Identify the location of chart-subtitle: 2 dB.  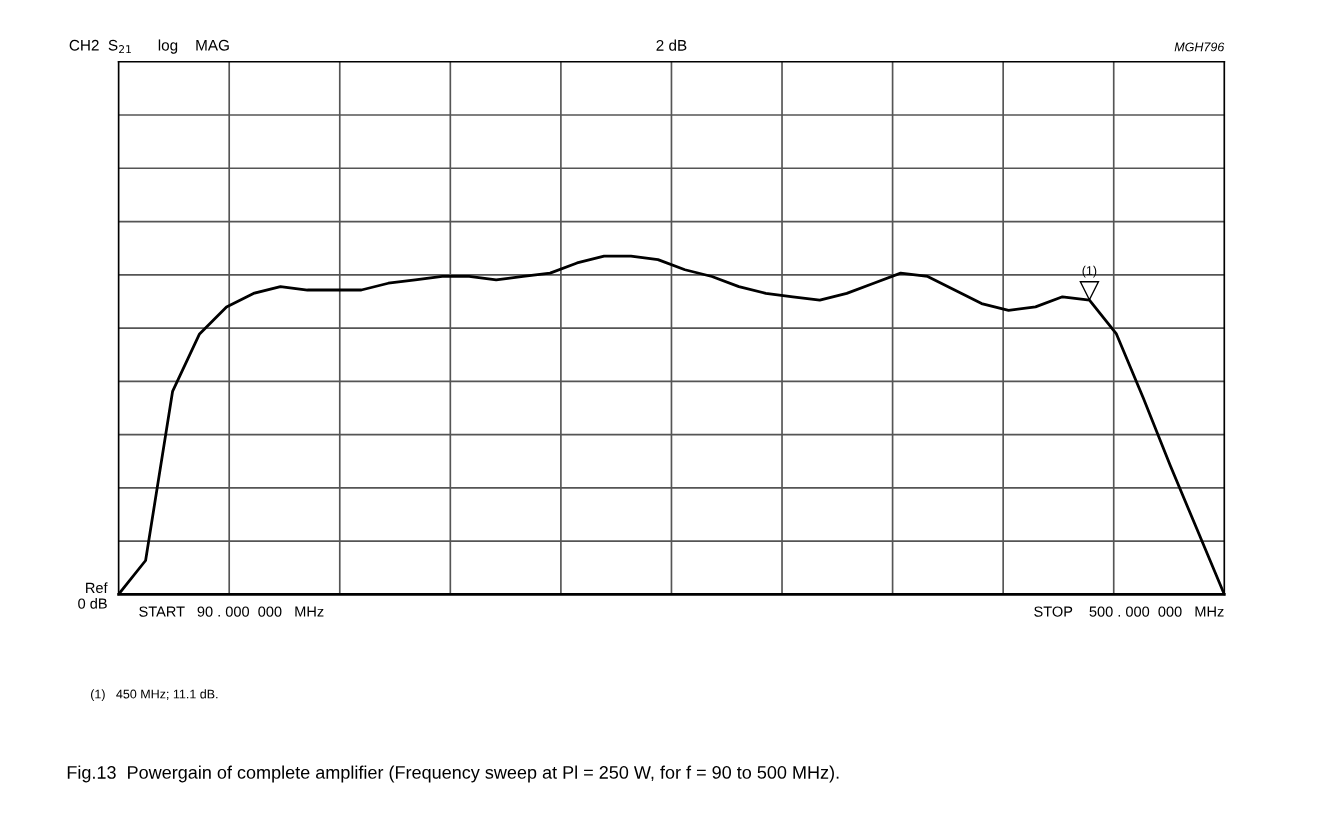
(671, 45).